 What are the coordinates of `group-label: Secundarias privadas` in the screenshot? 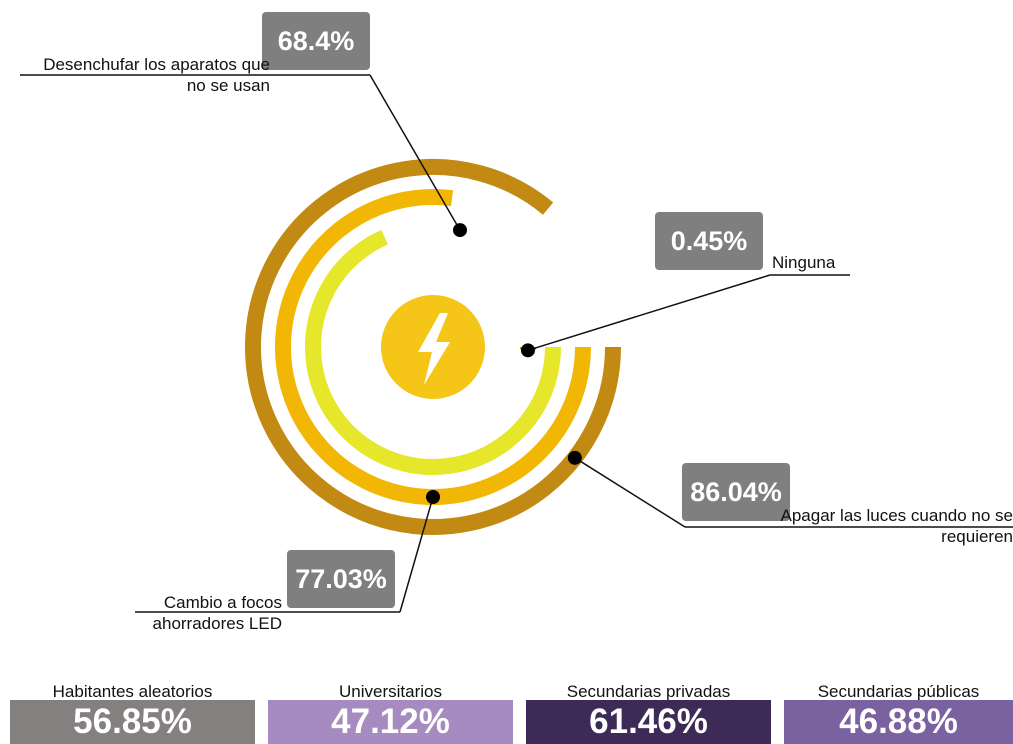 It's located at (648, 691).